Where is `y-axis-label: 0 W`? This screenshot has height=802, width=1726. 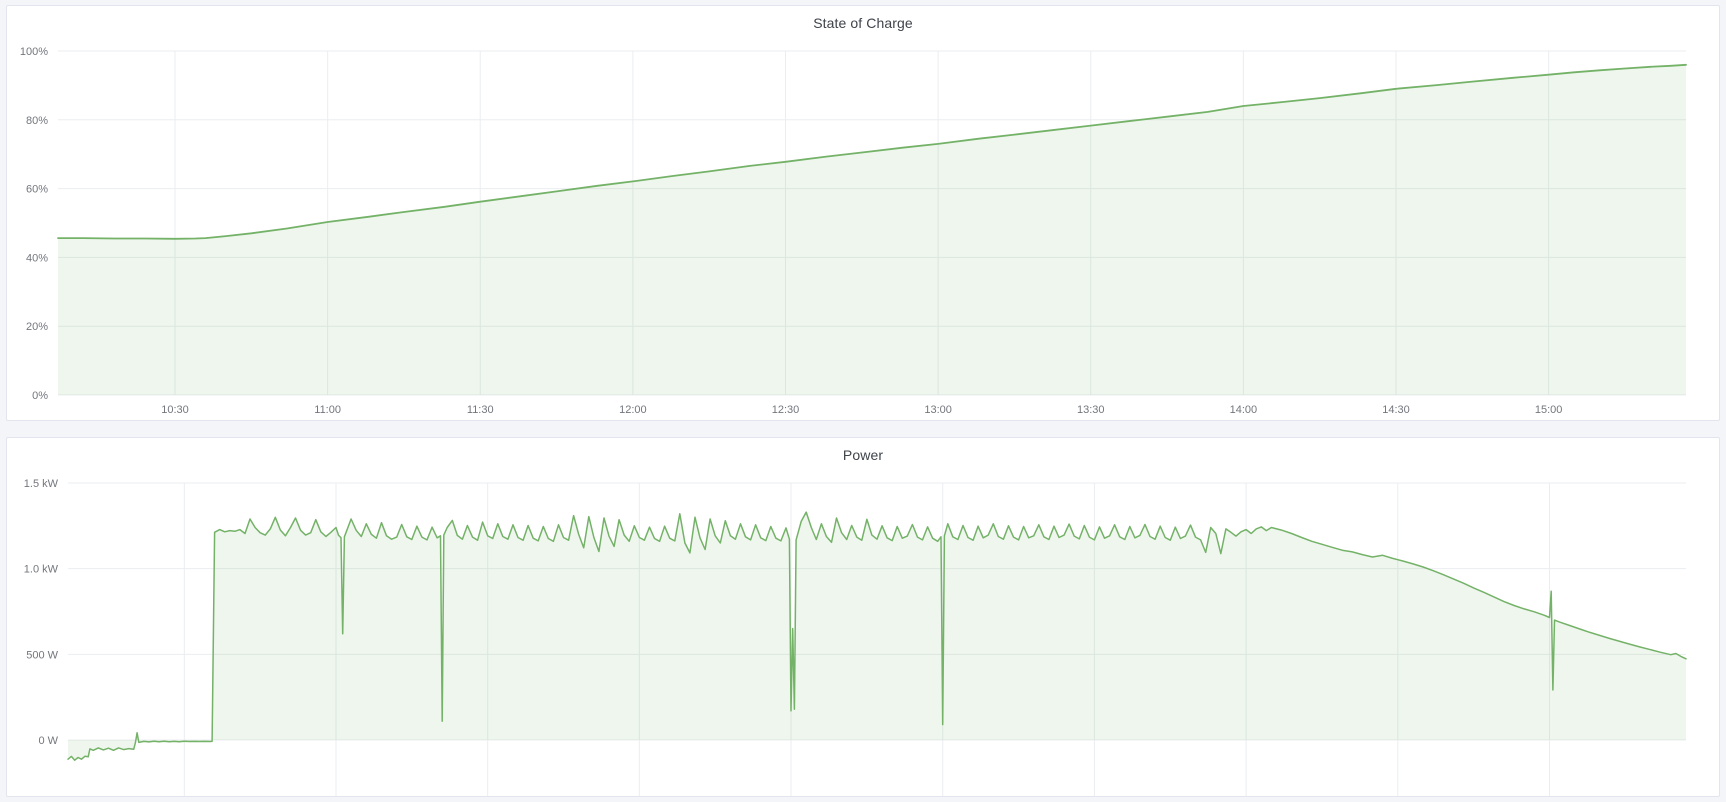
y-axis-label: 0 W is located at coordinates (48, 741).